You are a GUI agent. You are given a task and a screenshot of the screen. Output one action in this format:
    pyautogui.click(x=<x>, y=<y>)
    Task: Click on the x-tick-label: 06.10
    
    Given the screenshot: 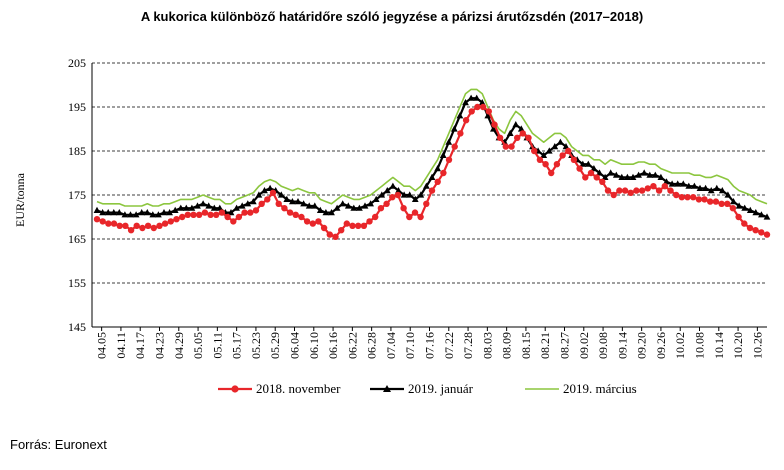 What is the action you would take?
    pyautogui.click(x=314, y=345)
    